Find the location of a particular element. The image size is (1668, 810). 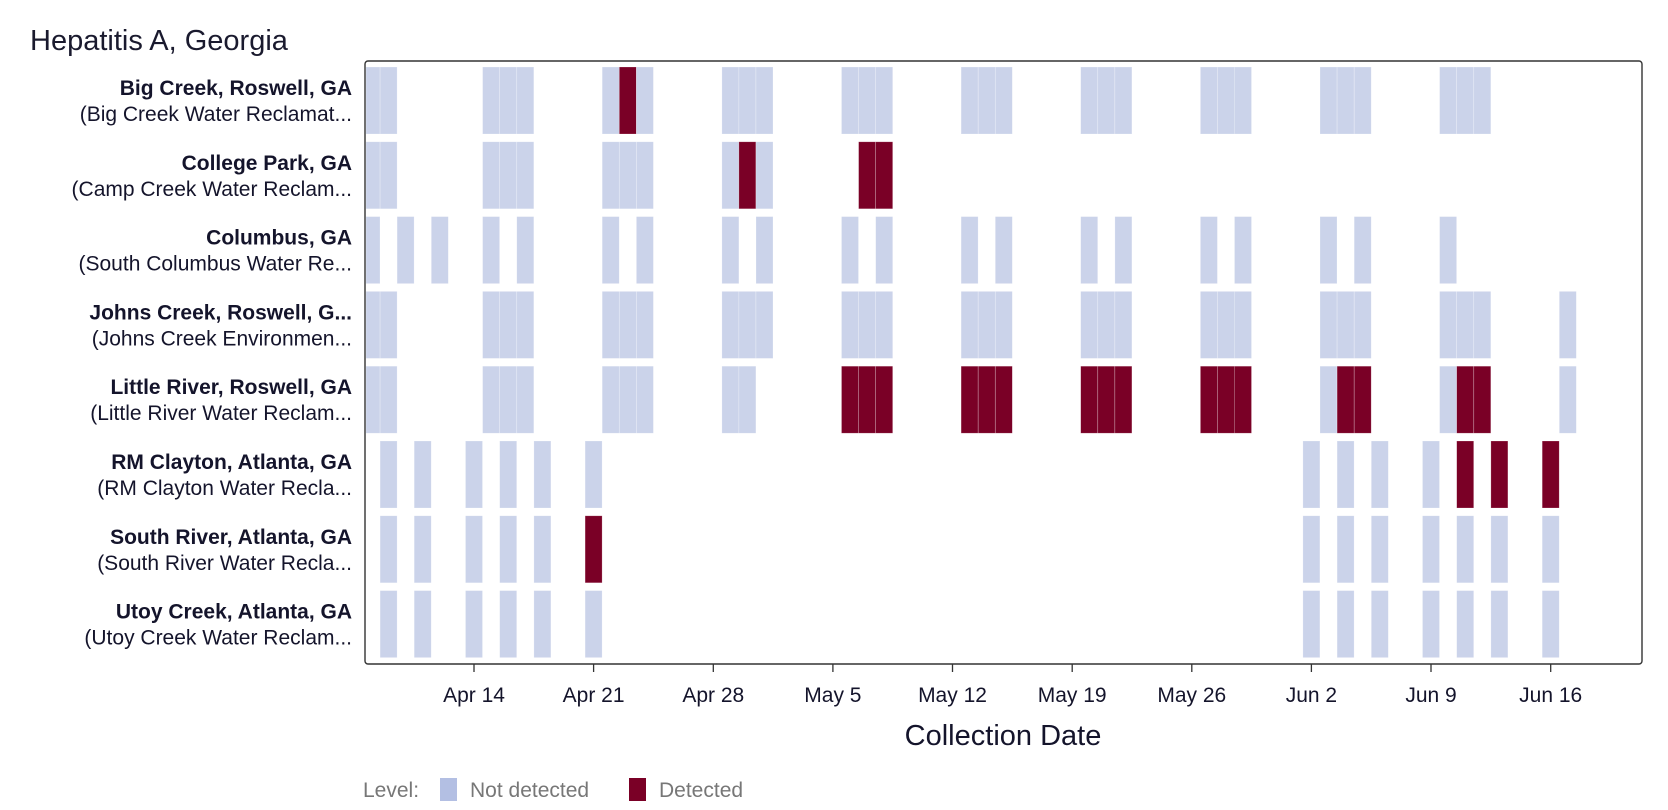

site-name-label: South River, Atlanta, GA is located at coordinates (231, 537).